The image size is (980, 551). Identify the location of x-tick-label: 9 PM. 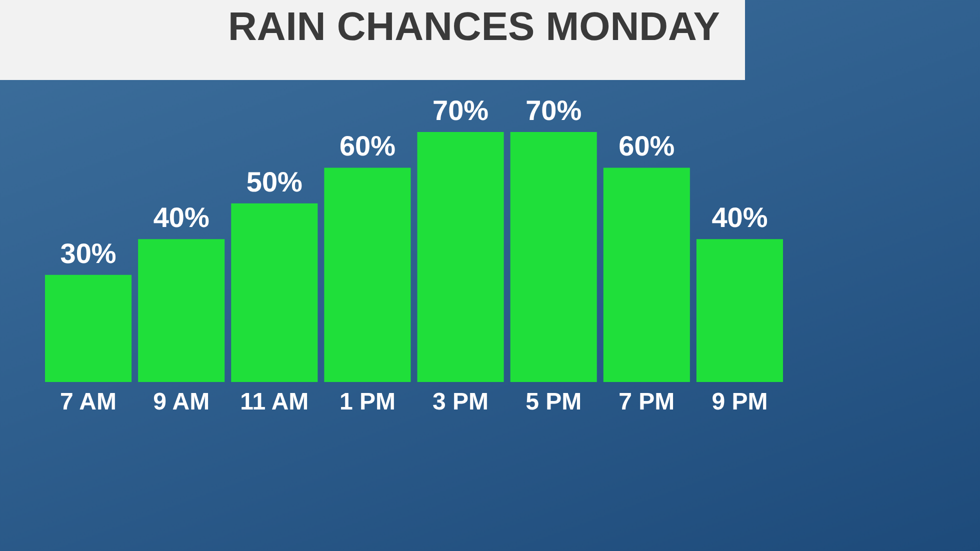
(740, 402).